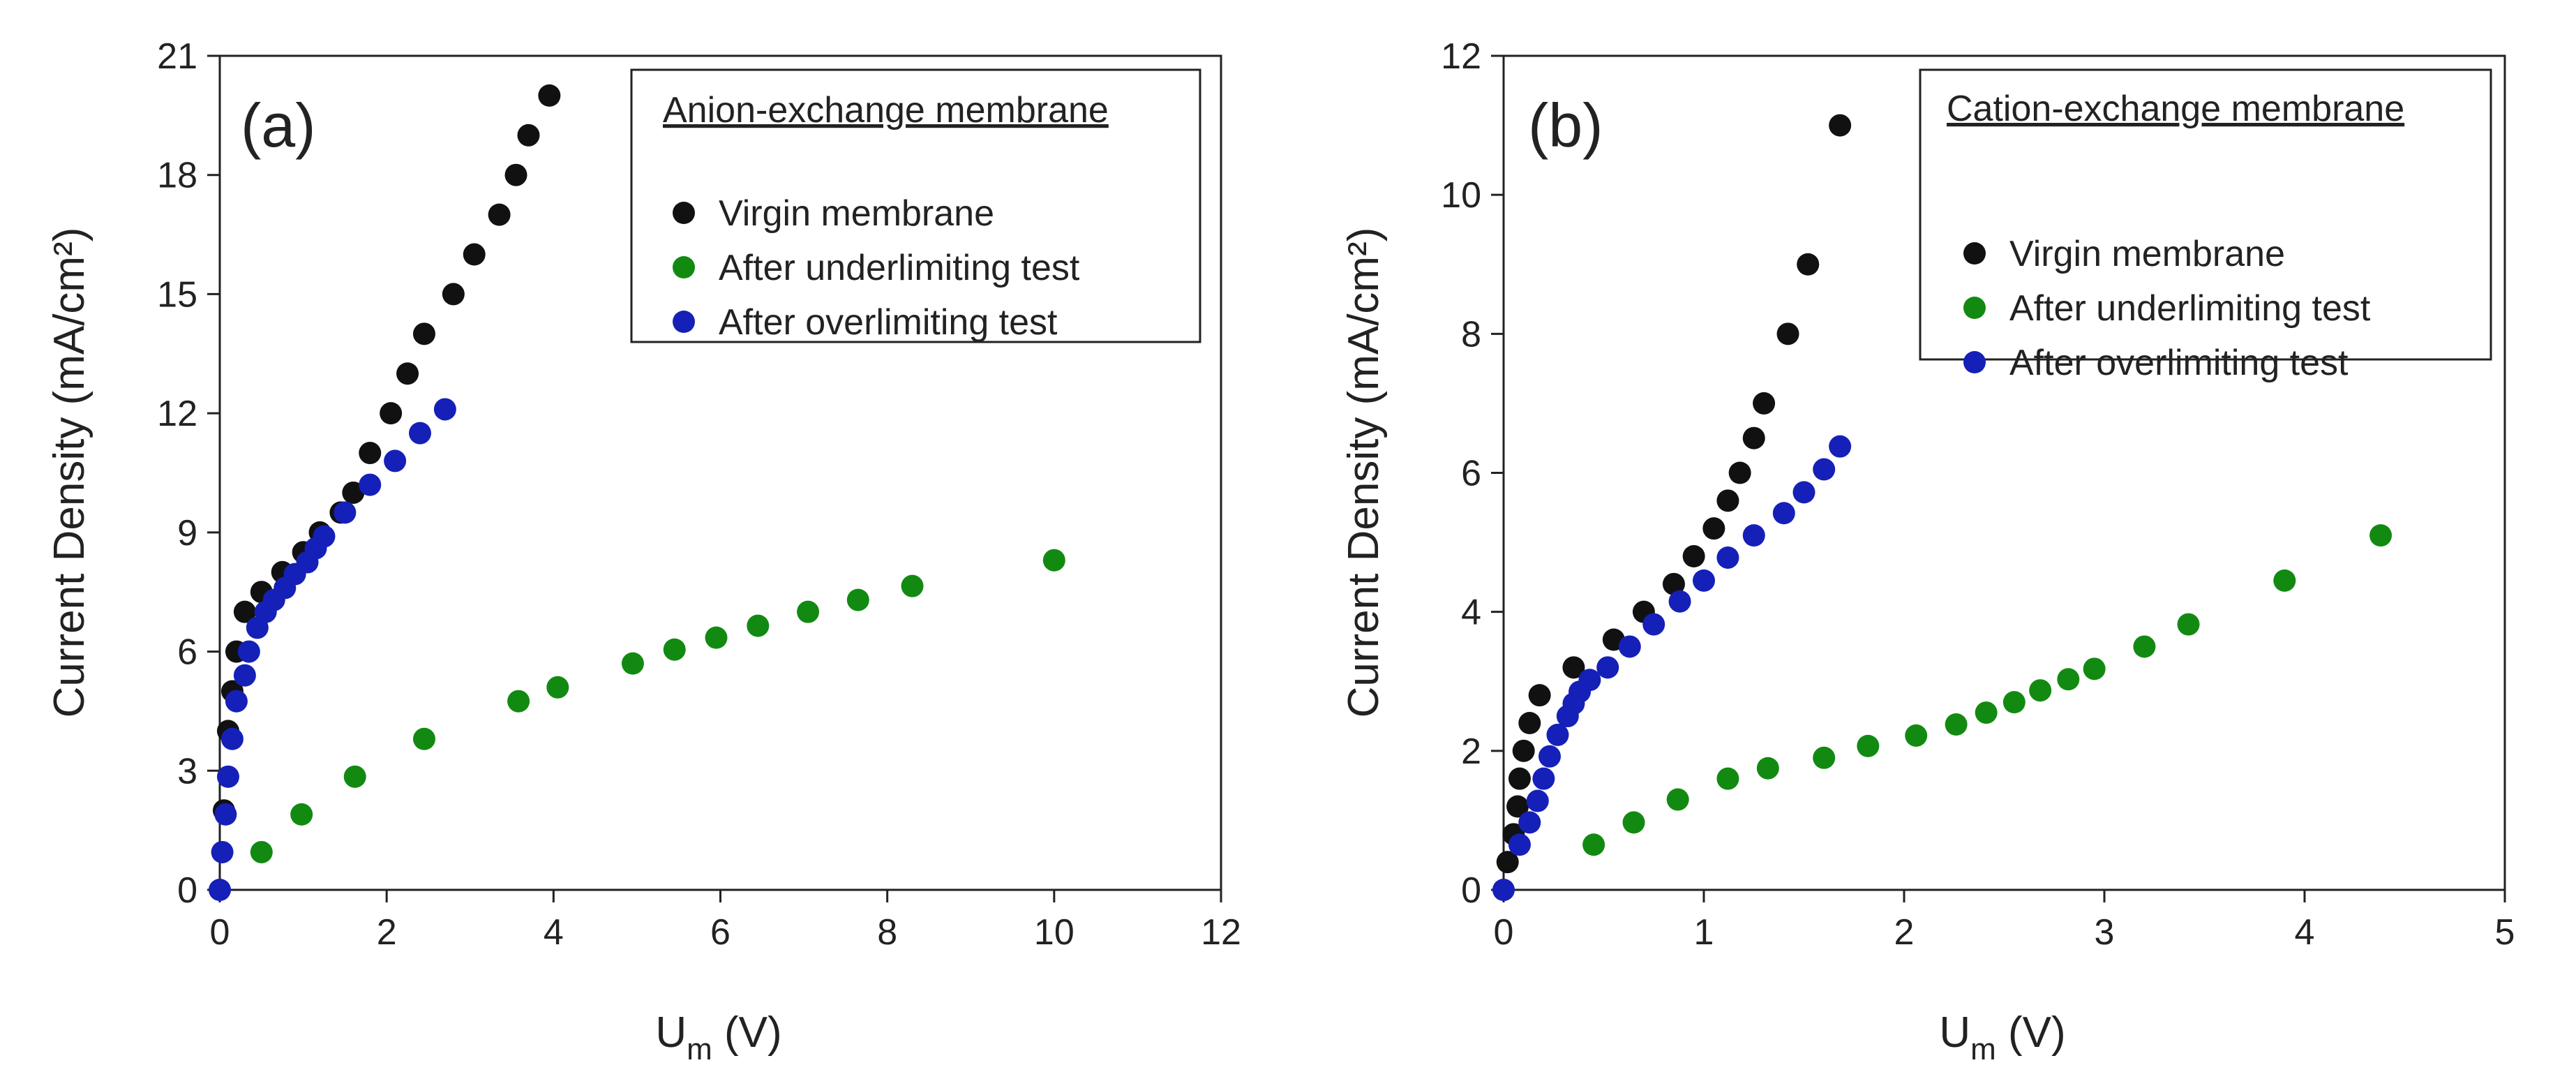 Image resolution: width=2576 pixels, height=1079 pixels. I want to click on x-tick-label: 3, so click(2105, 932).